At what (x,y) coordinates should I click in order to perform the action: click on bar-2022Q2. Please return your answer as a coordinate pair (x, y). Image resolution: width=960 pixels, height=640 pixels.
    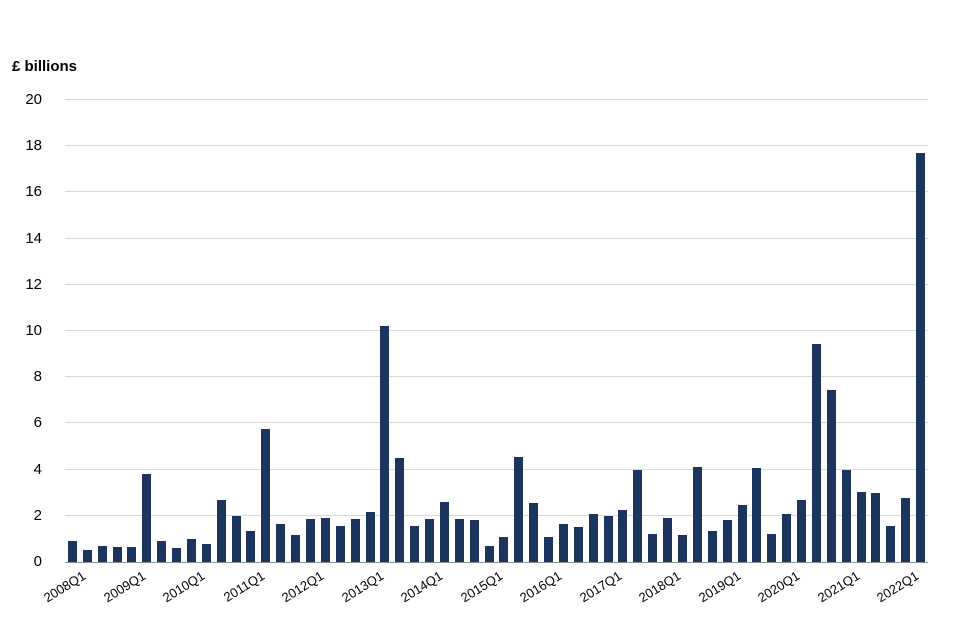
    Looking at the image, I should click on (921, 357).